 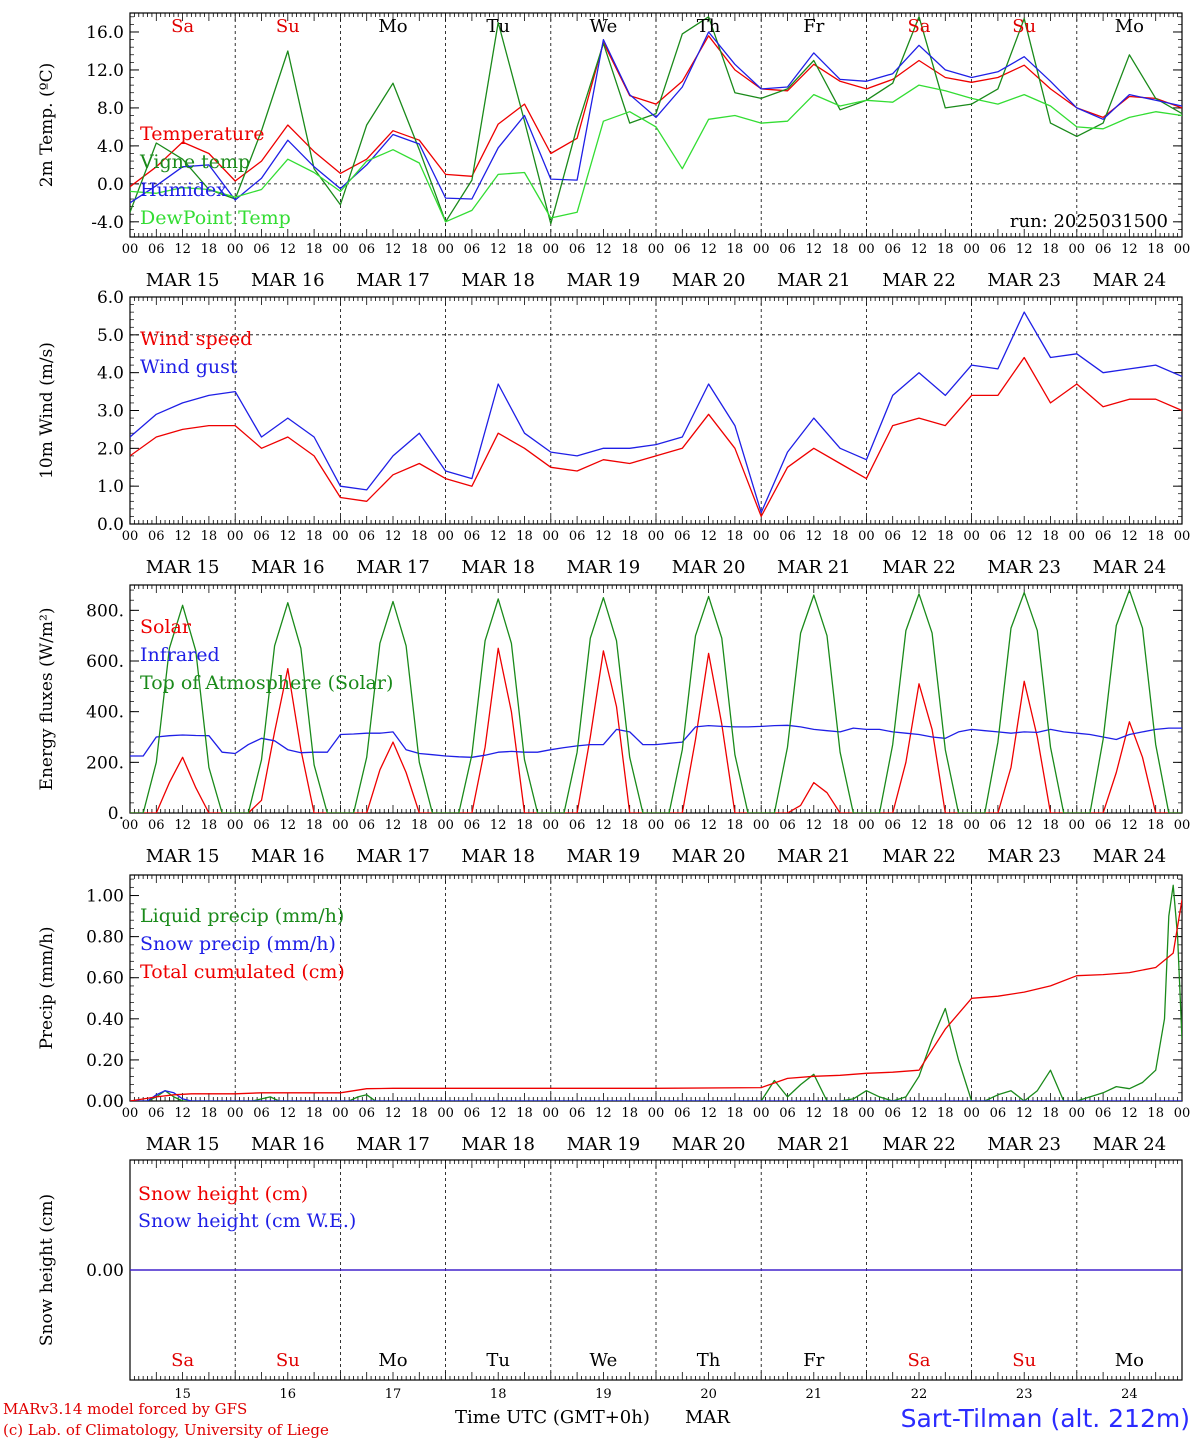 What do you see at coordinates (1045, 1418) in the screenshot?
I see `station-label: Sart-Tilman (alt. 212m)` at bounding box center [1045, 1418].